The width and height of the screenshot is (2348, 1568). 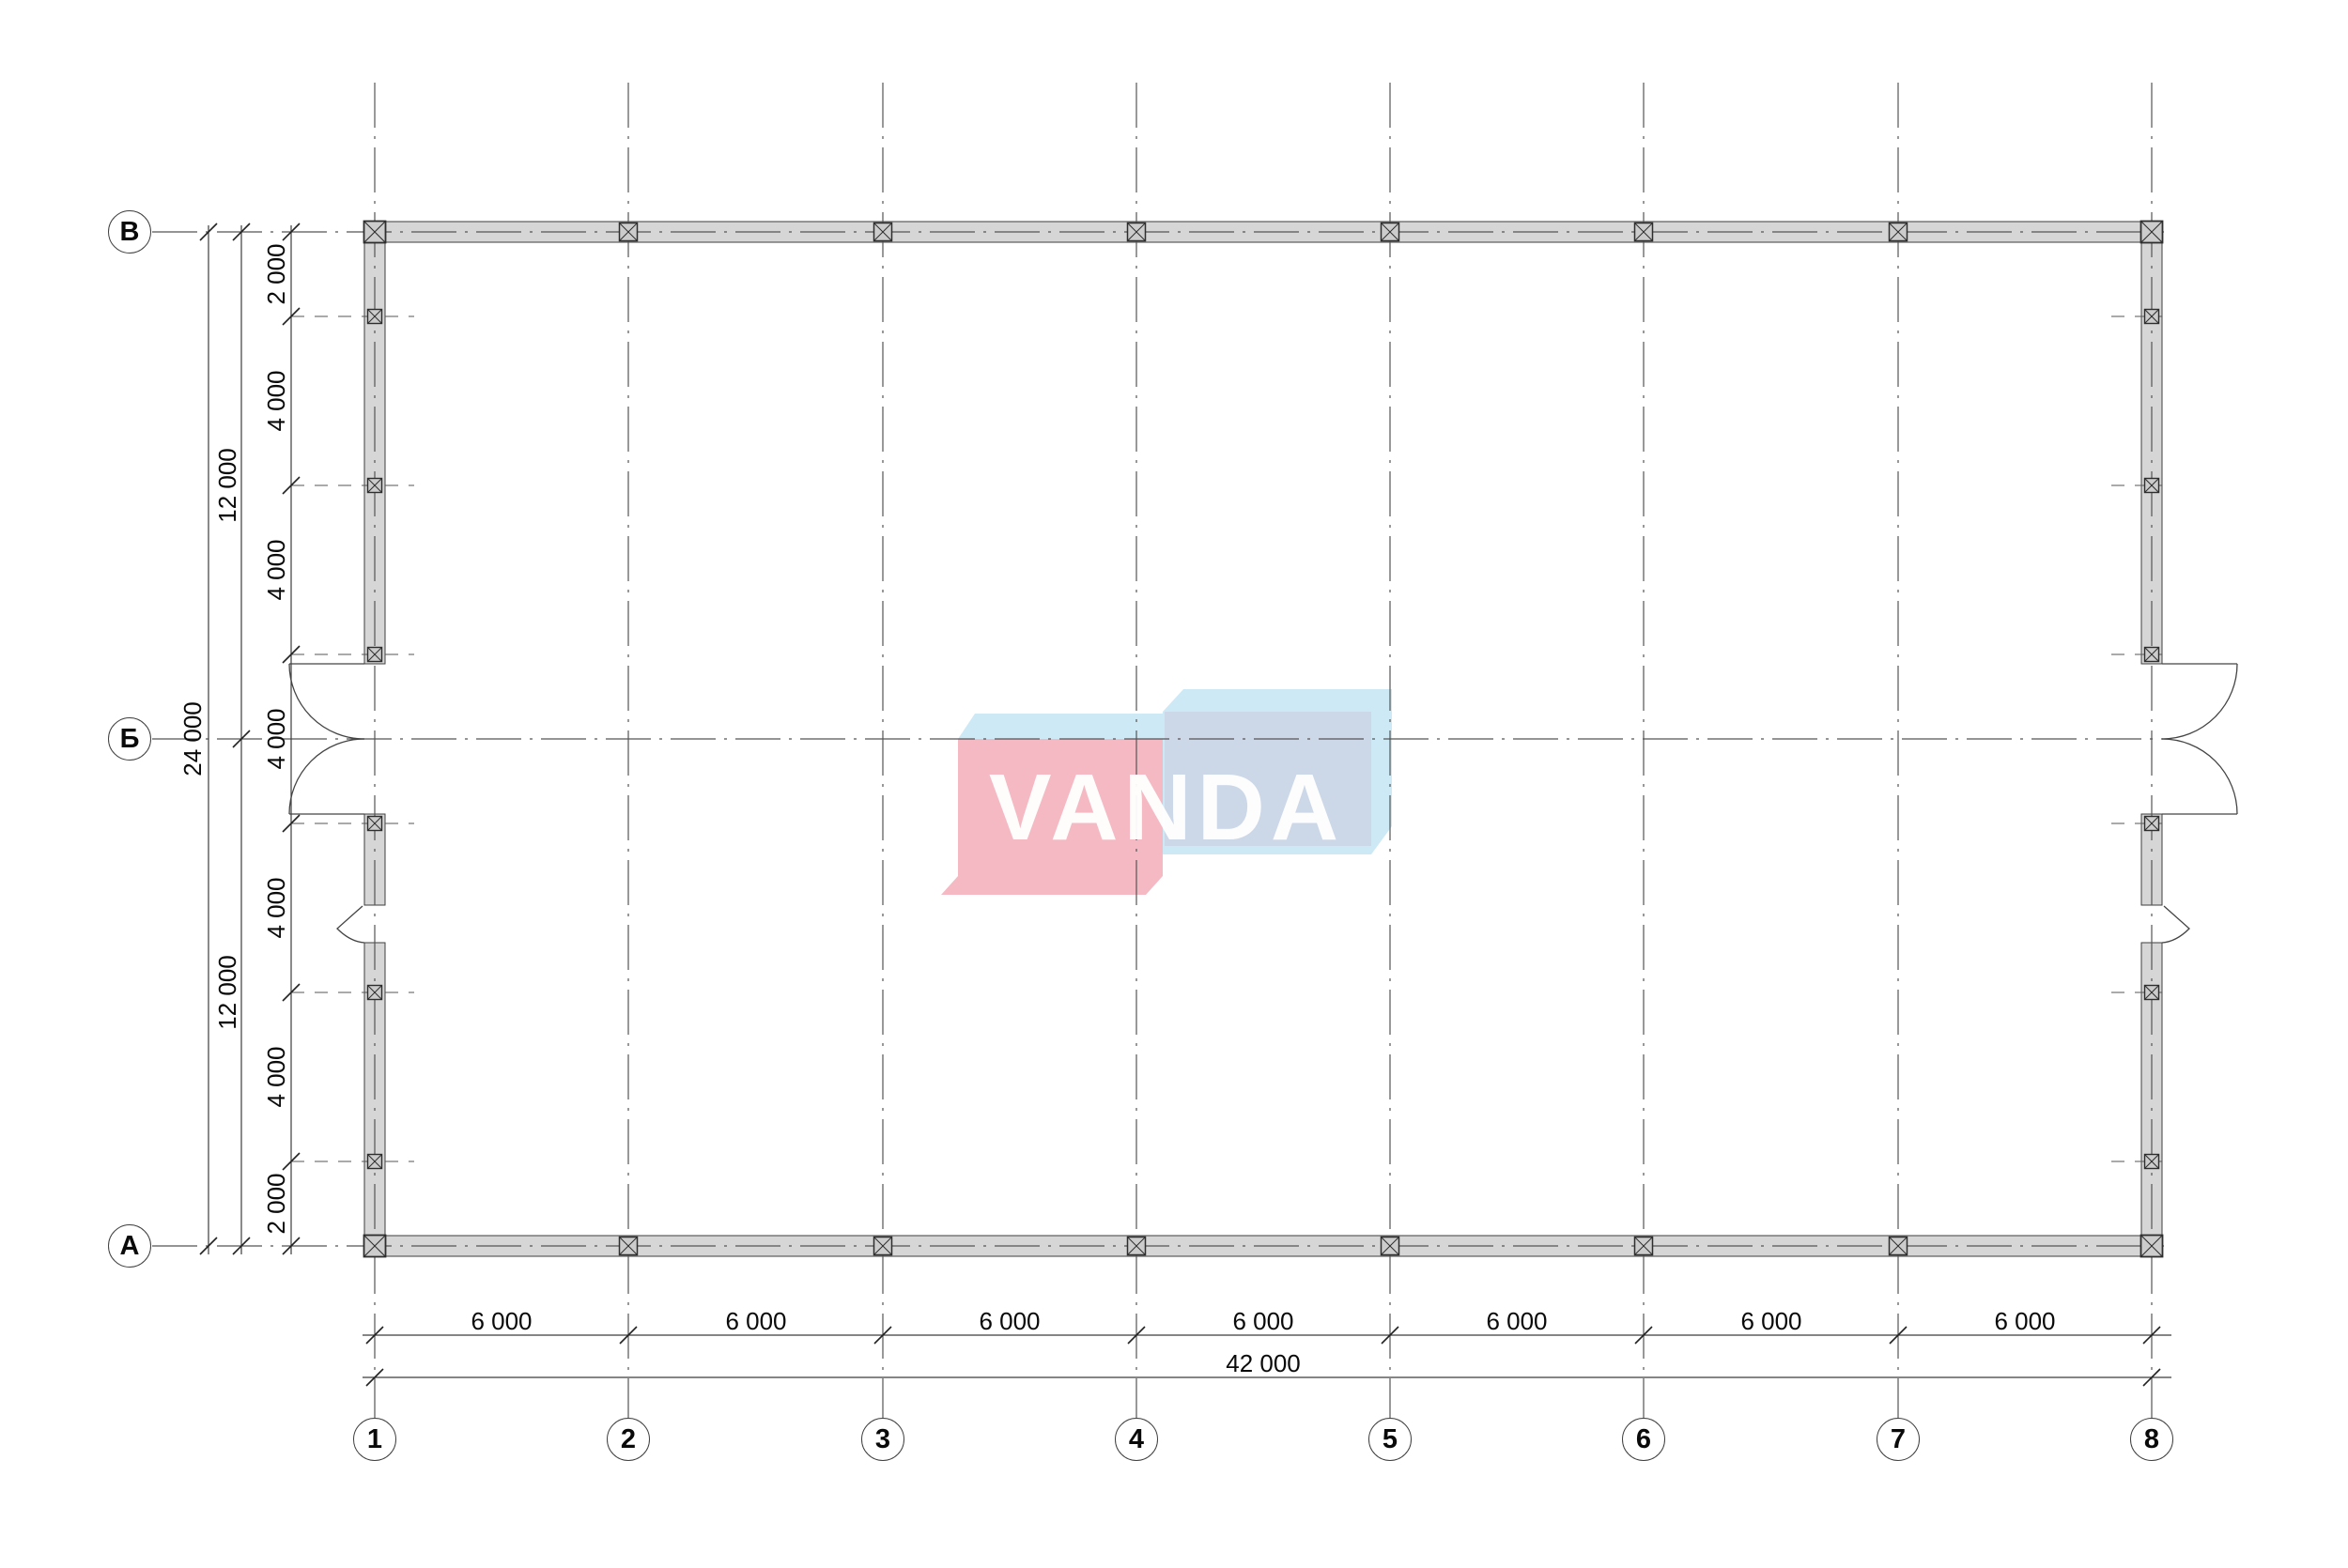 I want to click on door-right-double, so click(x=2200, y=739).